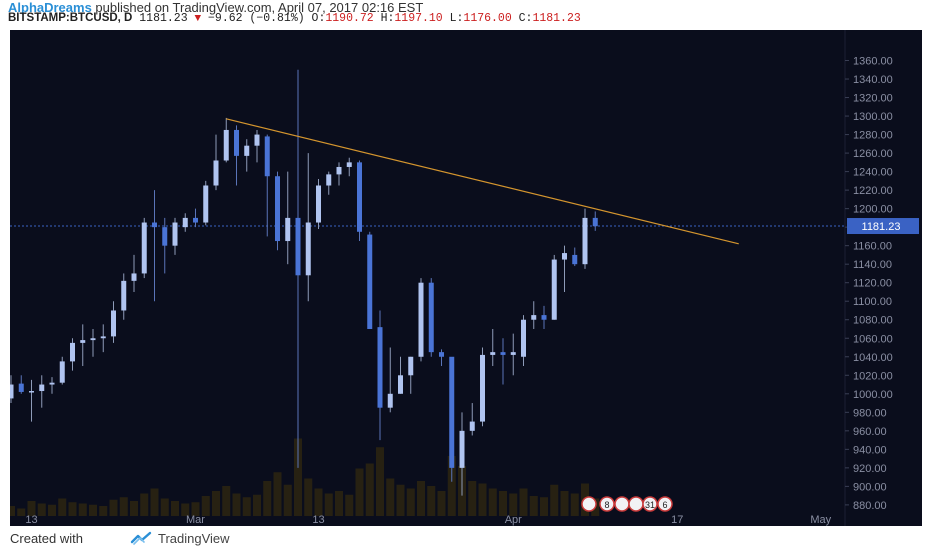 The width and height of the screenshot is (932, 550). Describe the element at coordinates (664, 505) in the screenshot. I see `event-badge-label: 6` at that location.